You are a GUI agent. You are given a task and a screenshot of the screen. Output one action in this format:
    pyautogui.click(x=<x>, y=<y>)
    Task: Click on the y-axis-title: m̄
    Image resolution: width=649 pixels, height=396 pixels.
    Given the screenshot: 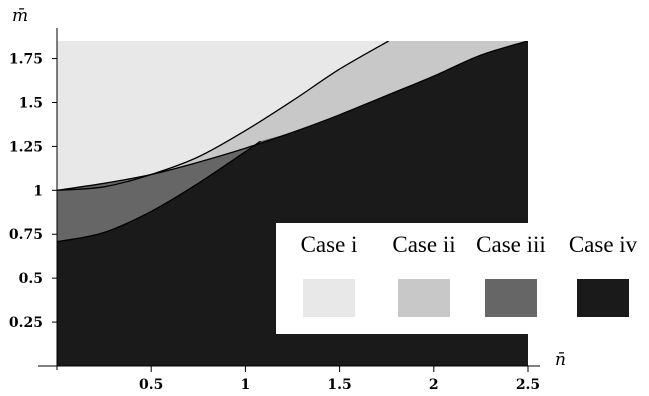 What is the action you would take?
    pyautogui.click(x=20, y=16)
    